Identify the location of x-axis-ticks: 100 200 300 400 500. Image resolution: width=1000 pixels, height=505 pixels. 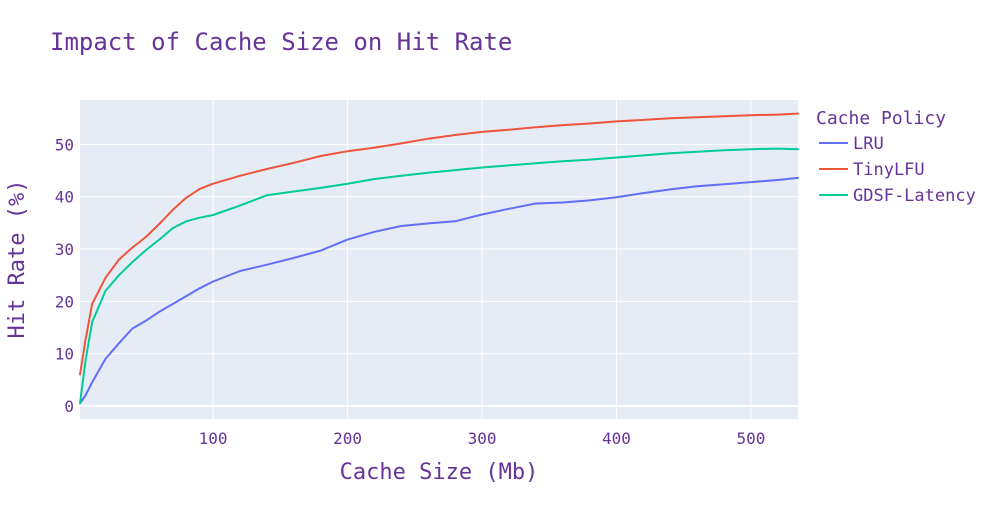
(482, 438).